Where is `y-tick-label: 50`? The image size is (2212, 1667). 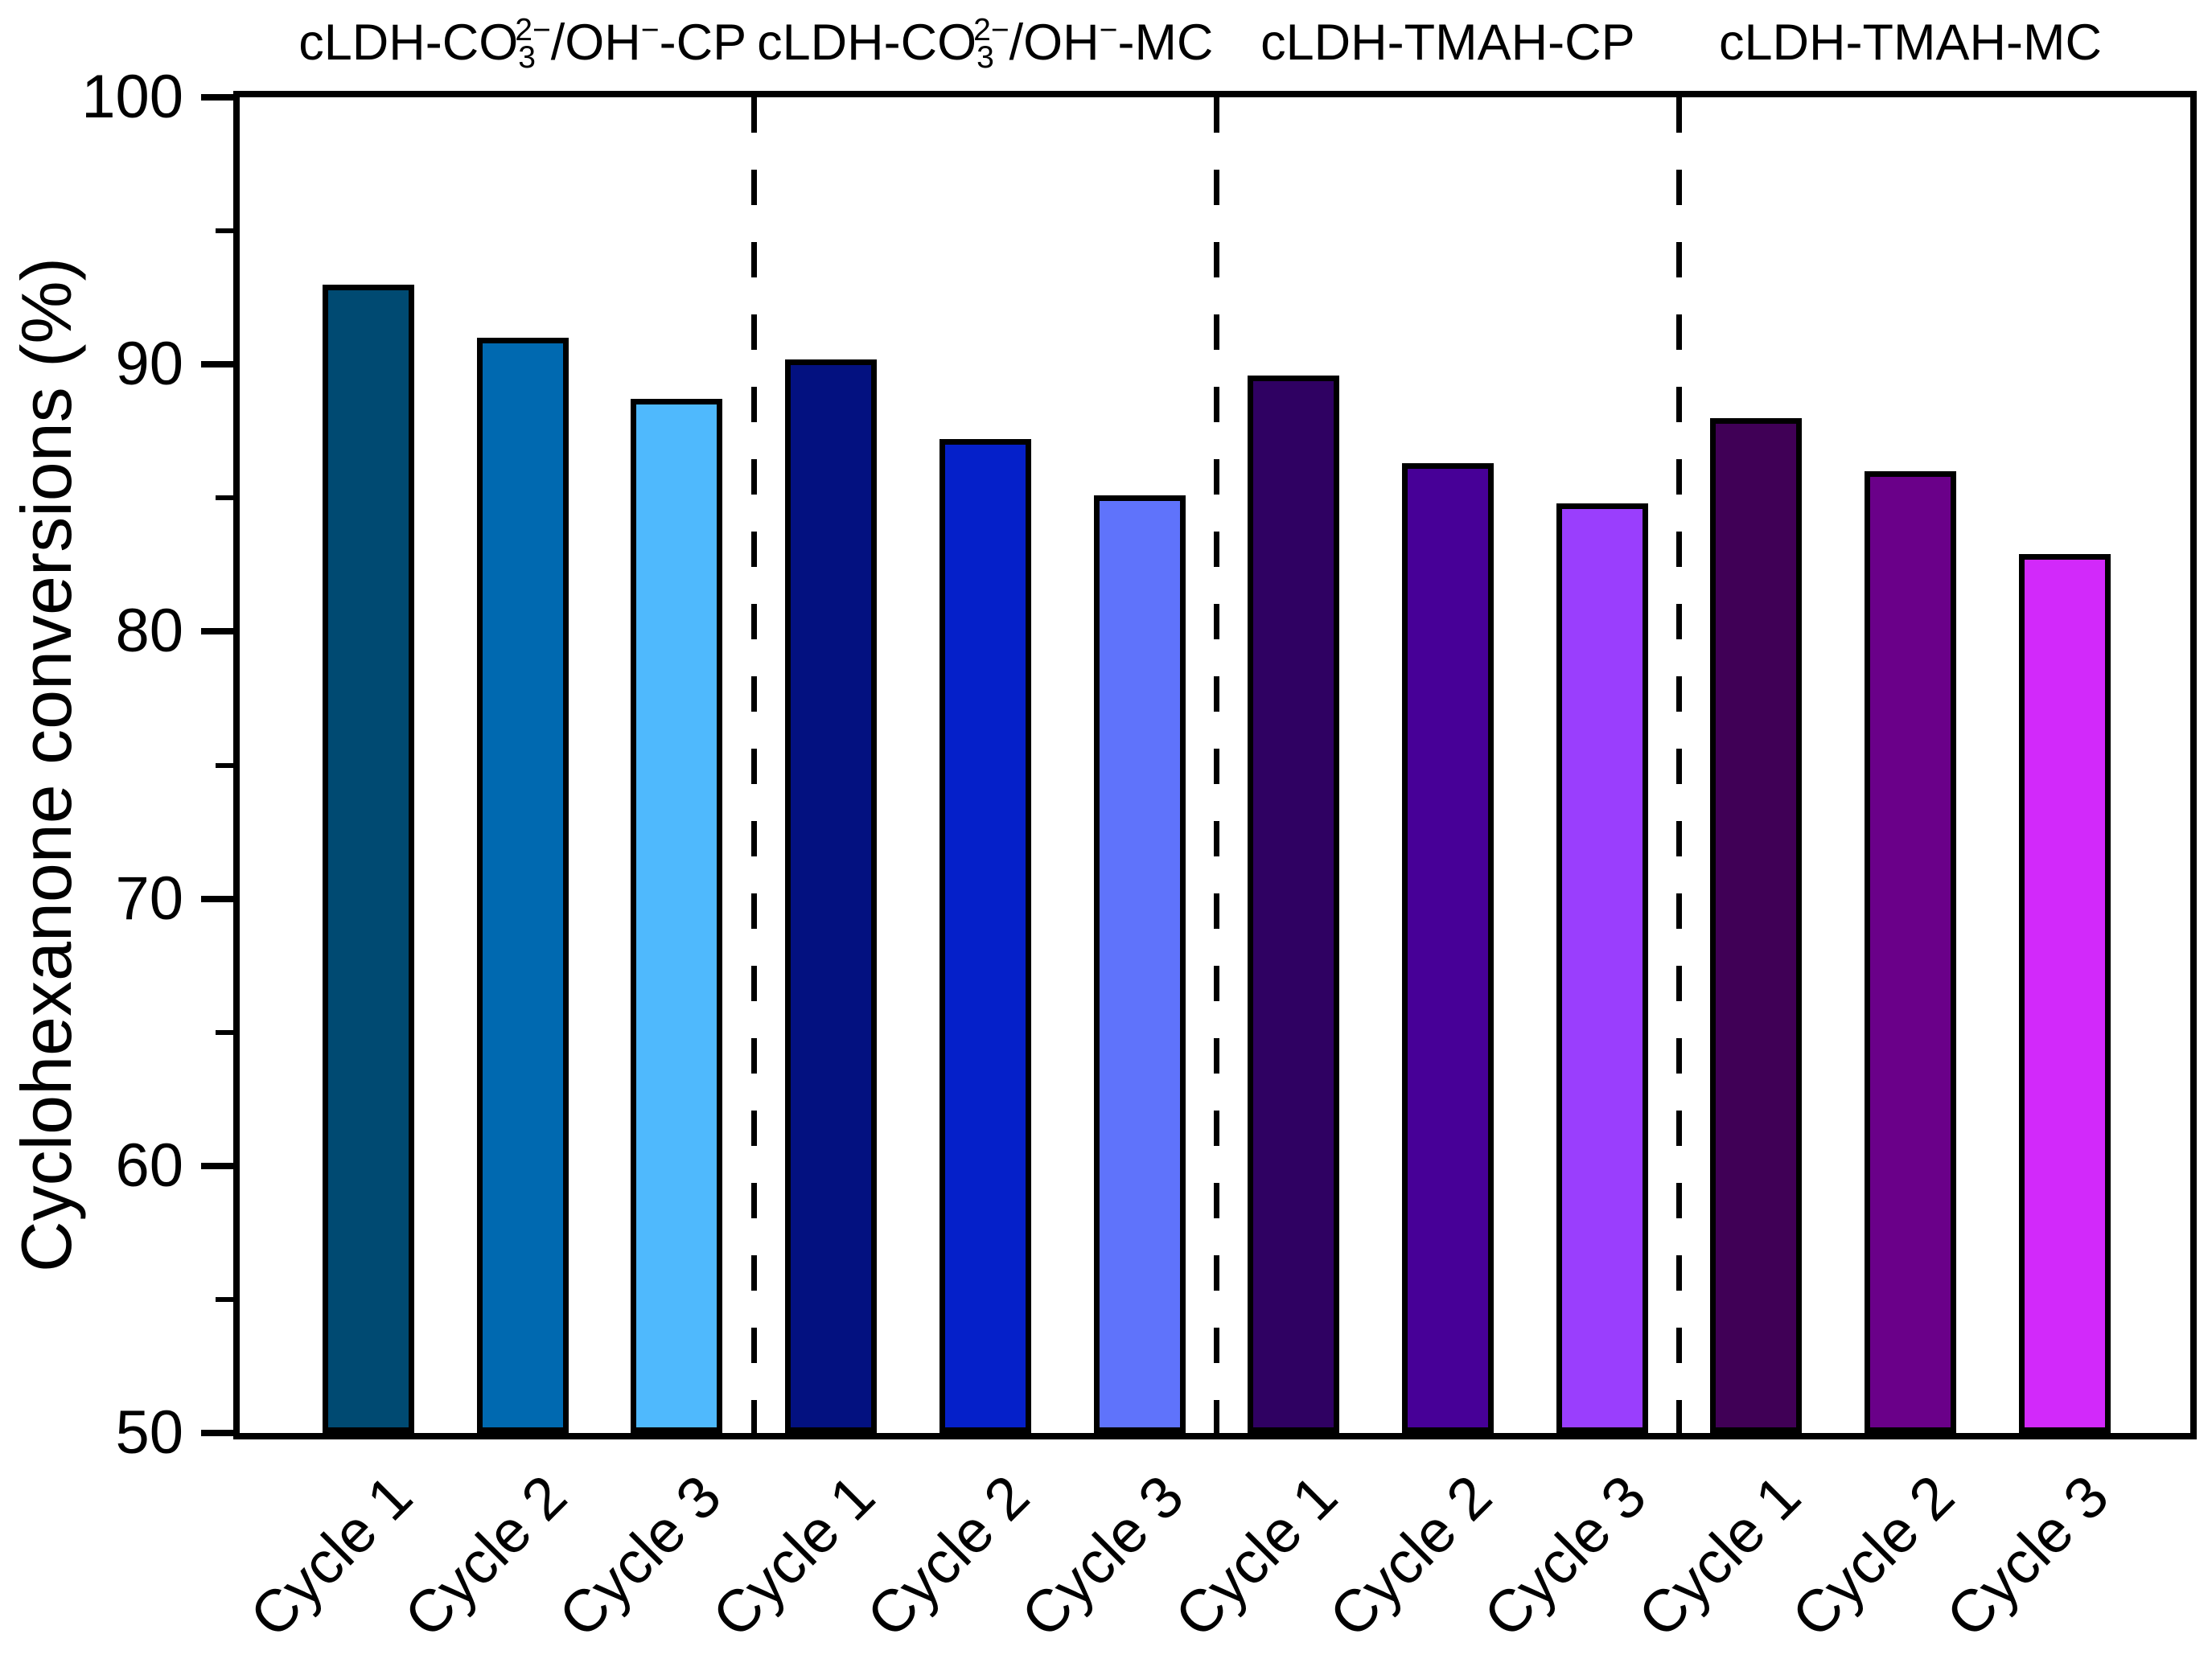 y-tick-label: 50 is located at coordinates (149, 1432).